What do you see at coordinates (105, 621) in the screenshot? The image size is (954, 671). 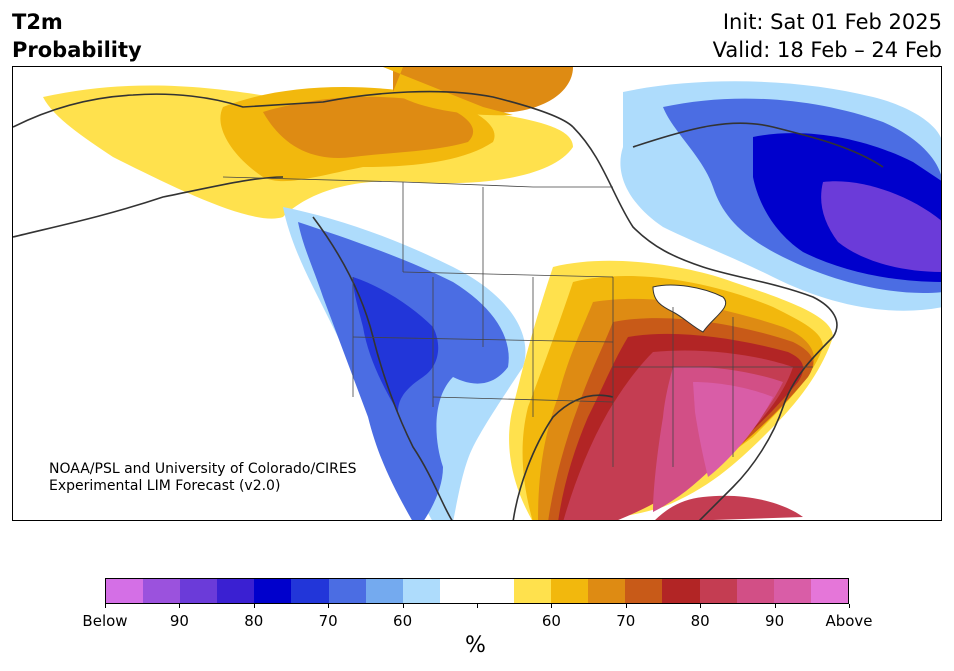 I see `colorbar-tick-label: Below` at bounding box center [105, 621].